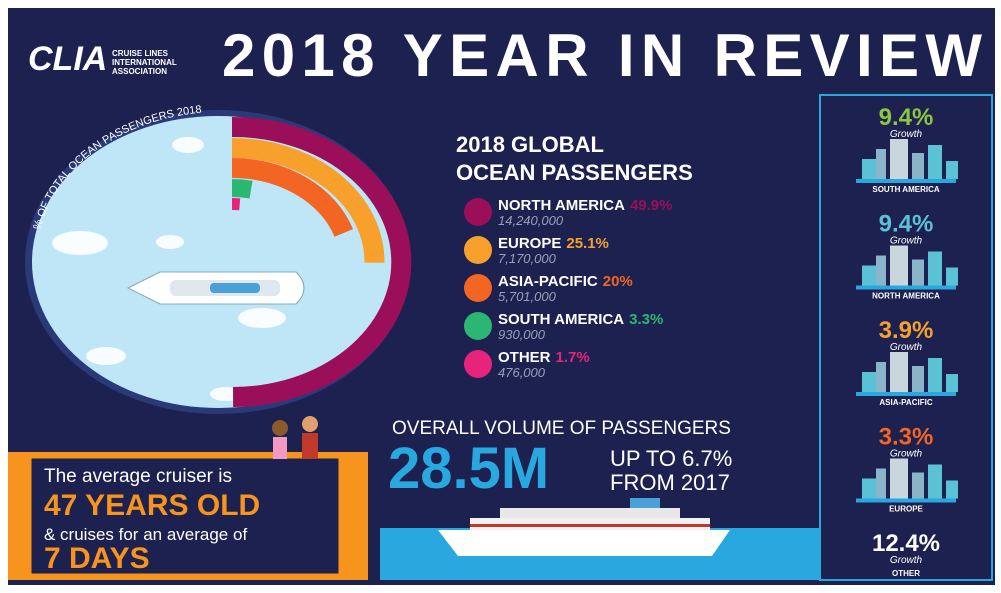 Image resolution: width=1001 pixels, height=593 pixels. Describe the element at coordinates (906, 509) in the screenshot. I see `growth-region: EUROPE` at that location.